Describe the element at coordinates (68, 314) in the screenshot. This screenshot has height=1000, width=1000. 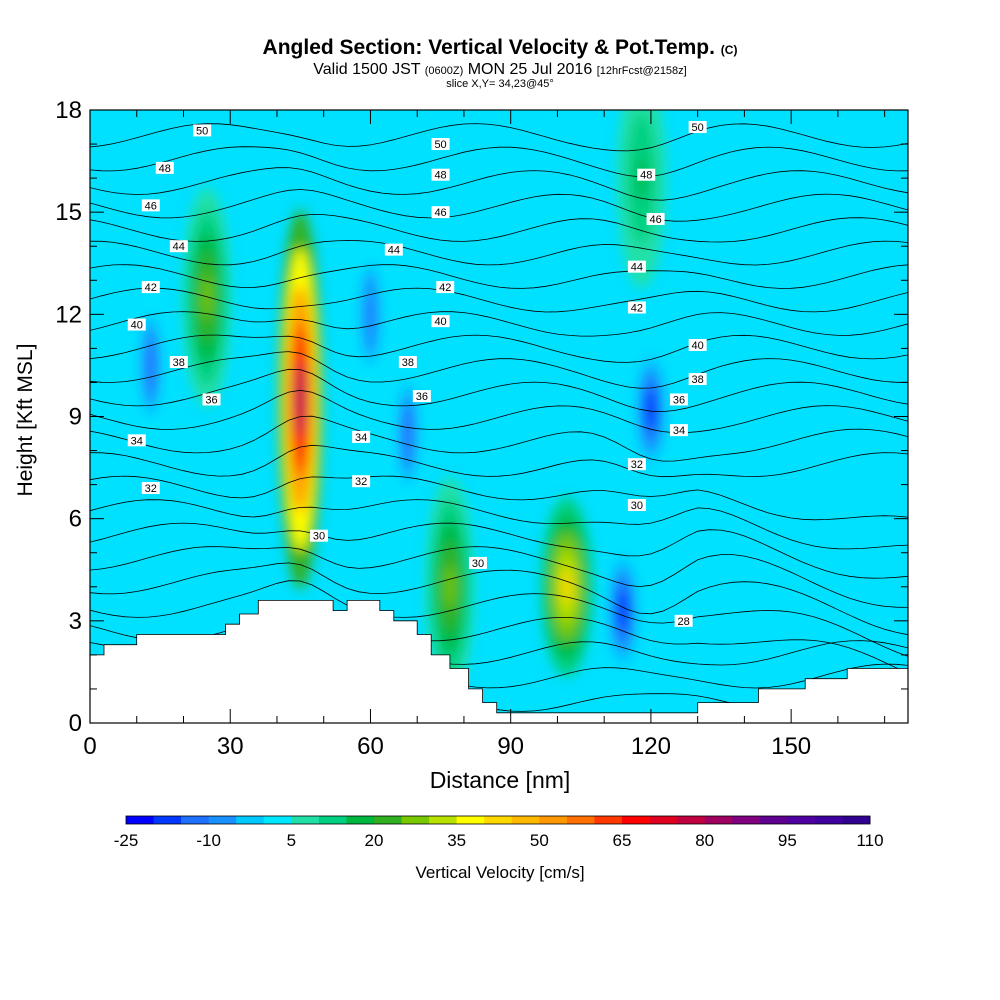
I see `y-tick-label: 12` at that location.